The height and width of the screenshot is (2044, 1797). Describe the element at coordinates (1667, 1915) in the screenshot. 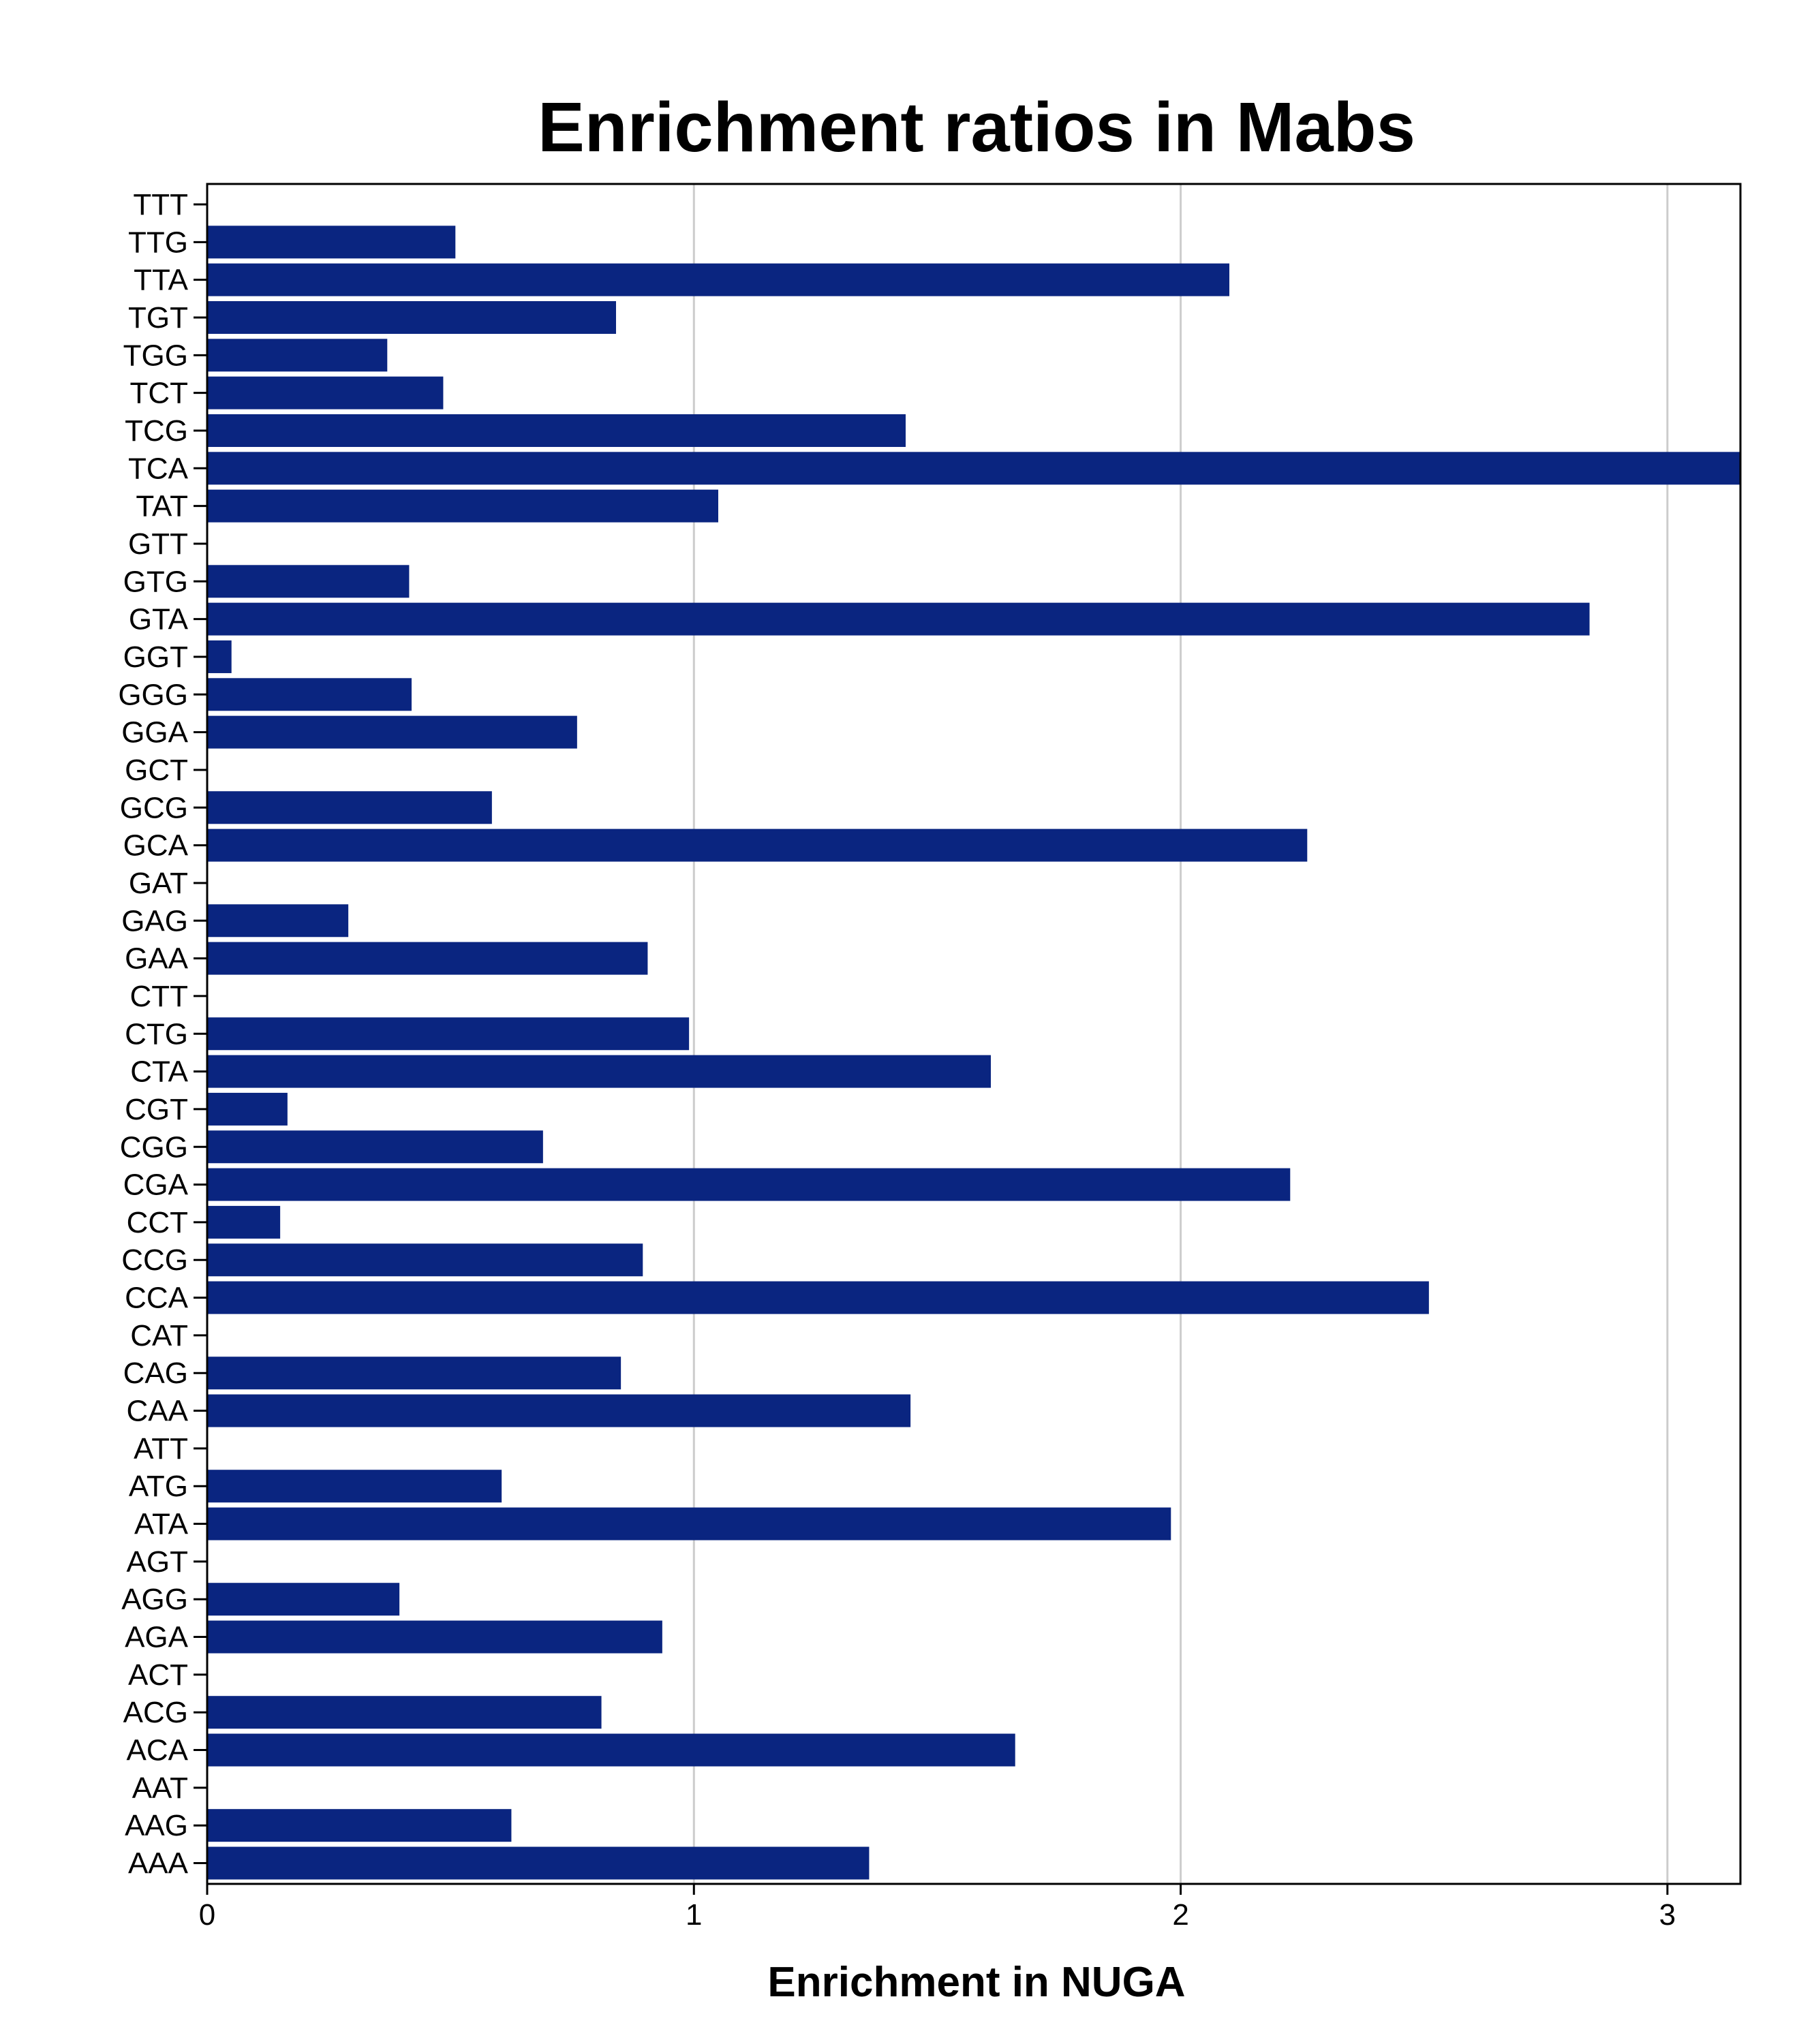

I see `x-tick-label: 3` at that location.